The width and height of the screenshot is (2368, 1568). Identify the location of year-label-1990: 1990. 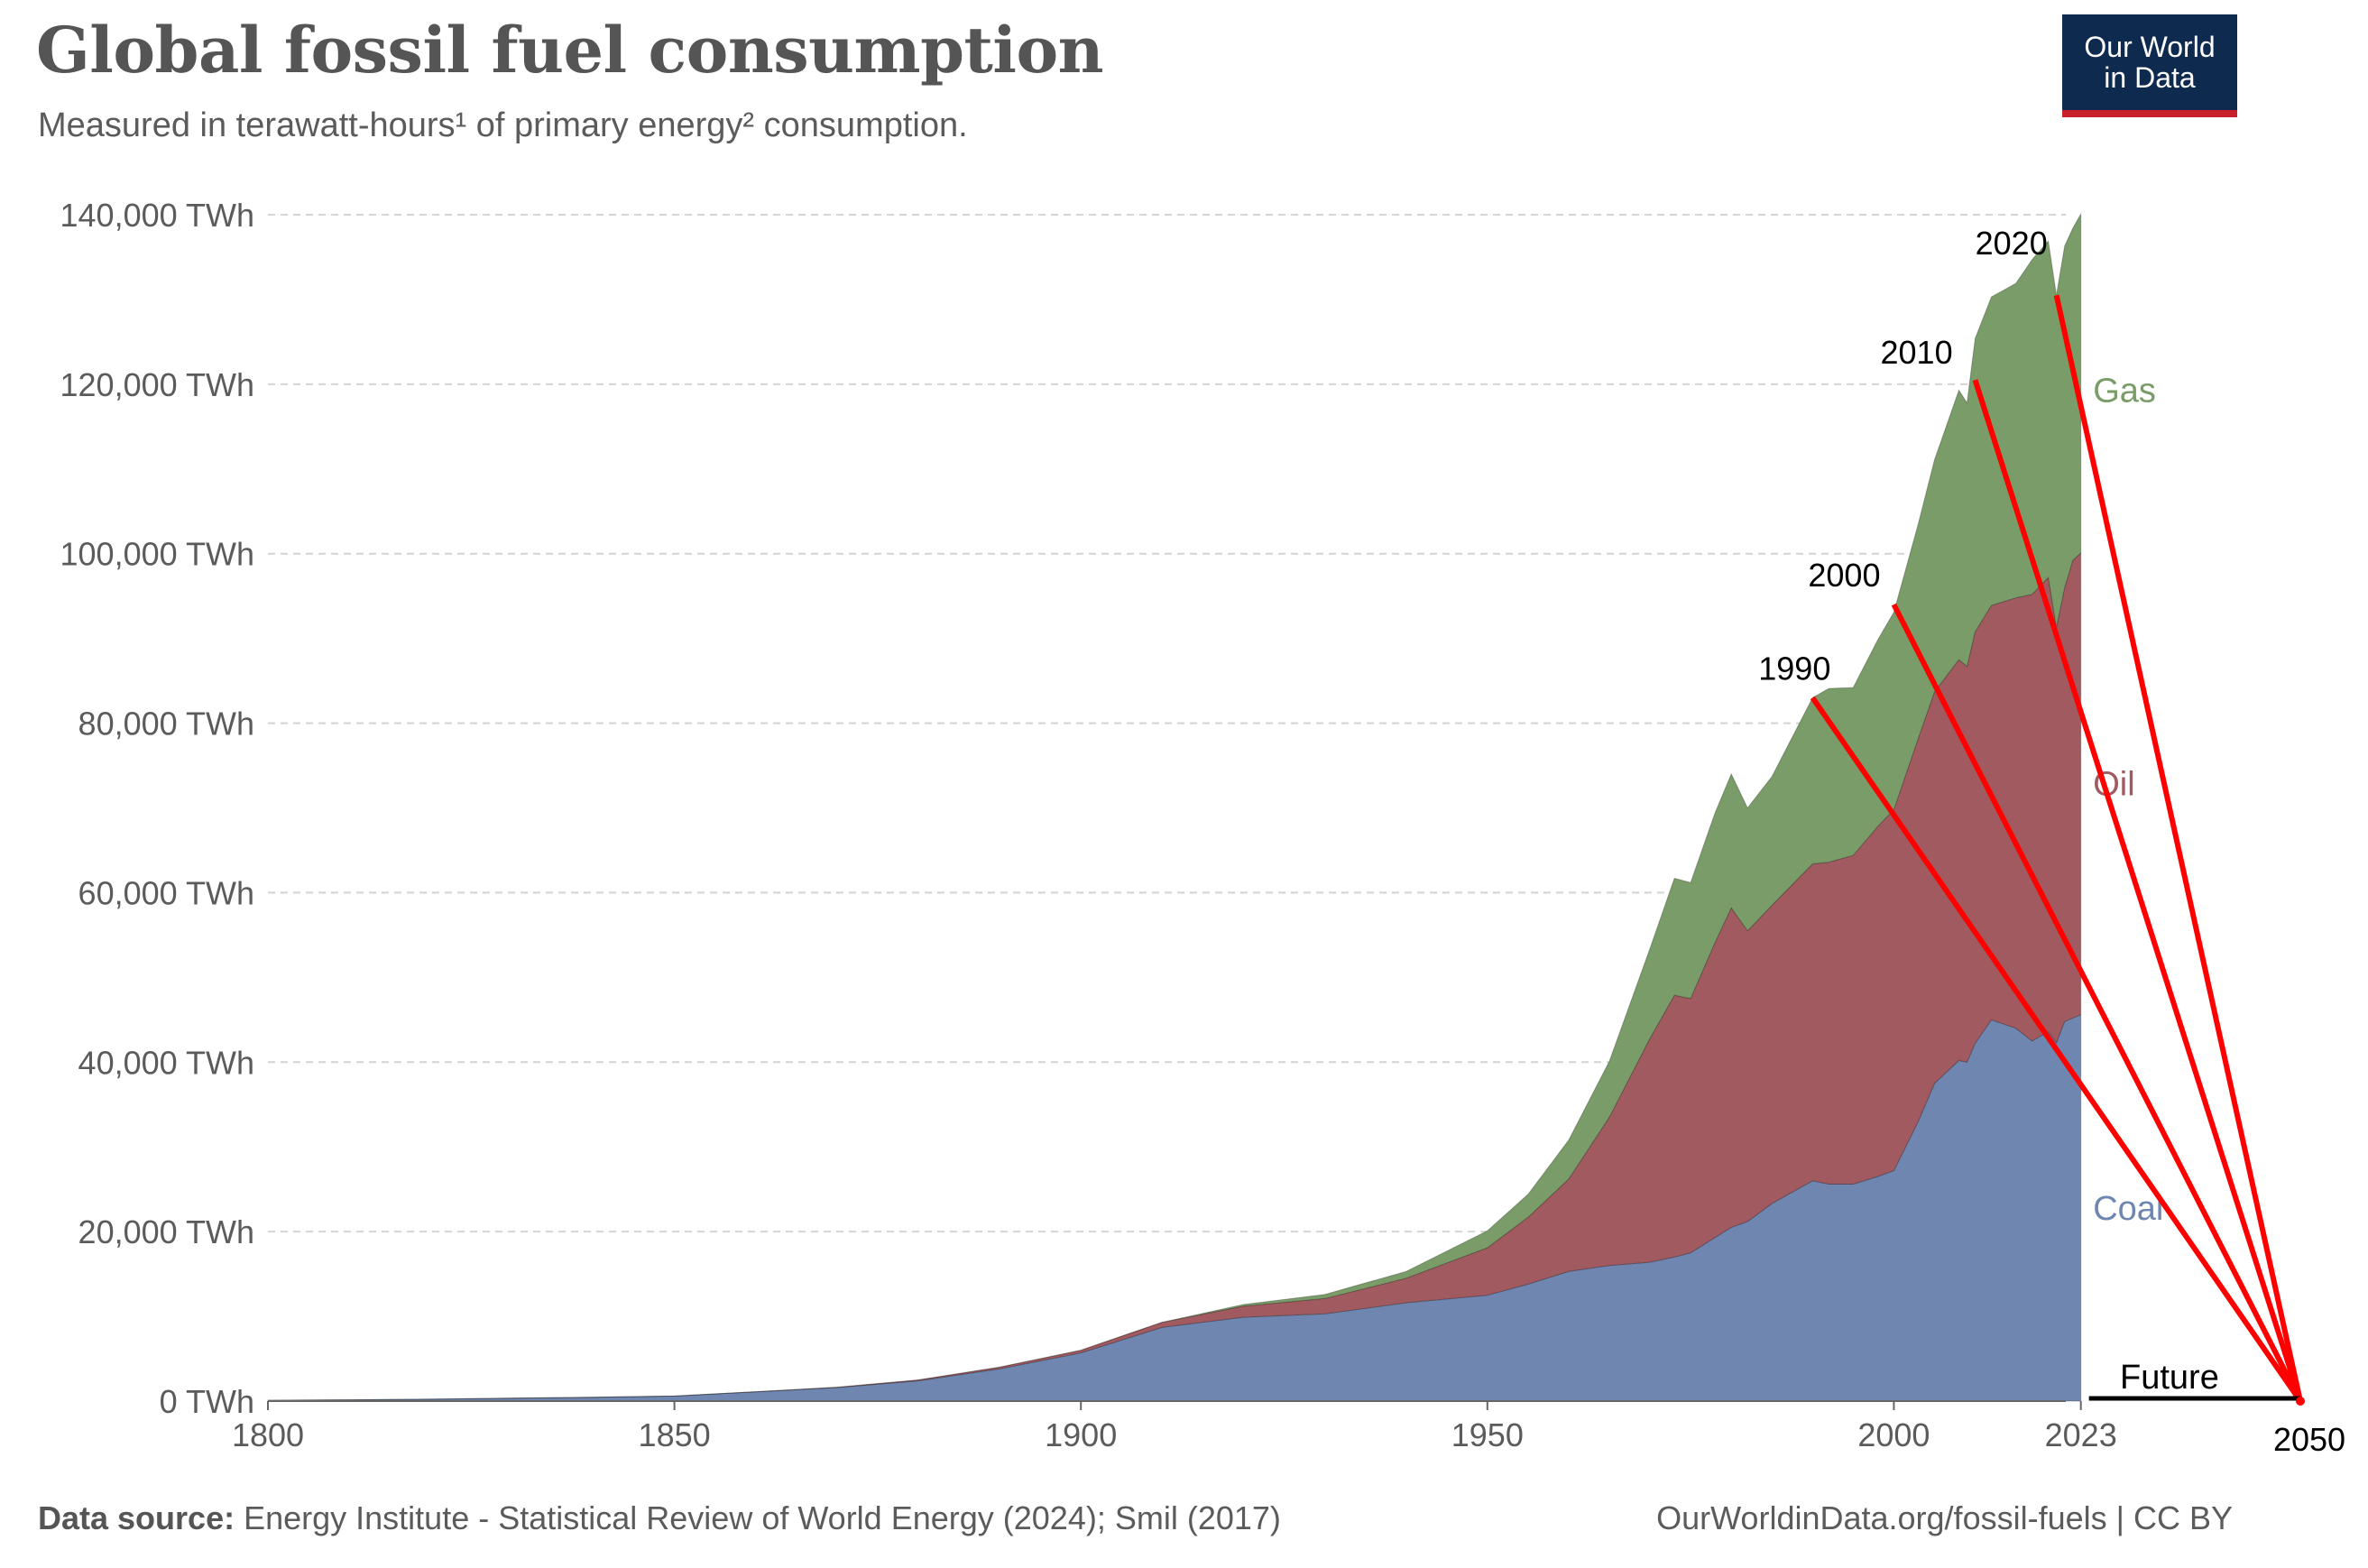
(1794, 668).